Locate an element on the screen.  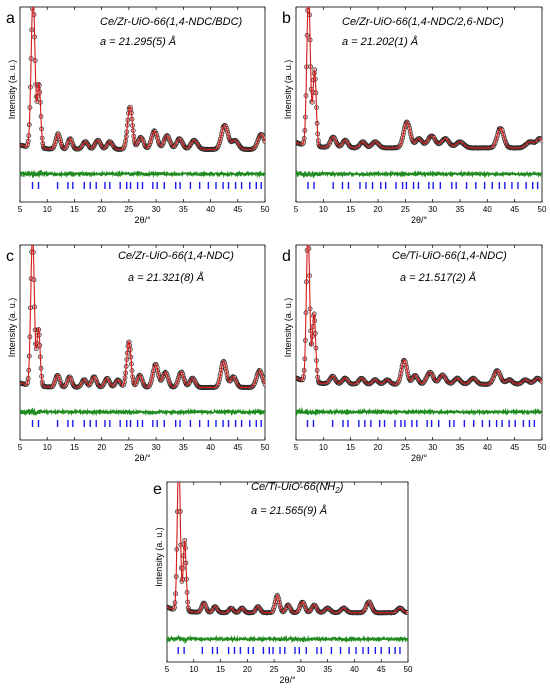
lattice-parameter: a = 21.321(8) Å is located at coordinates (166, 277).